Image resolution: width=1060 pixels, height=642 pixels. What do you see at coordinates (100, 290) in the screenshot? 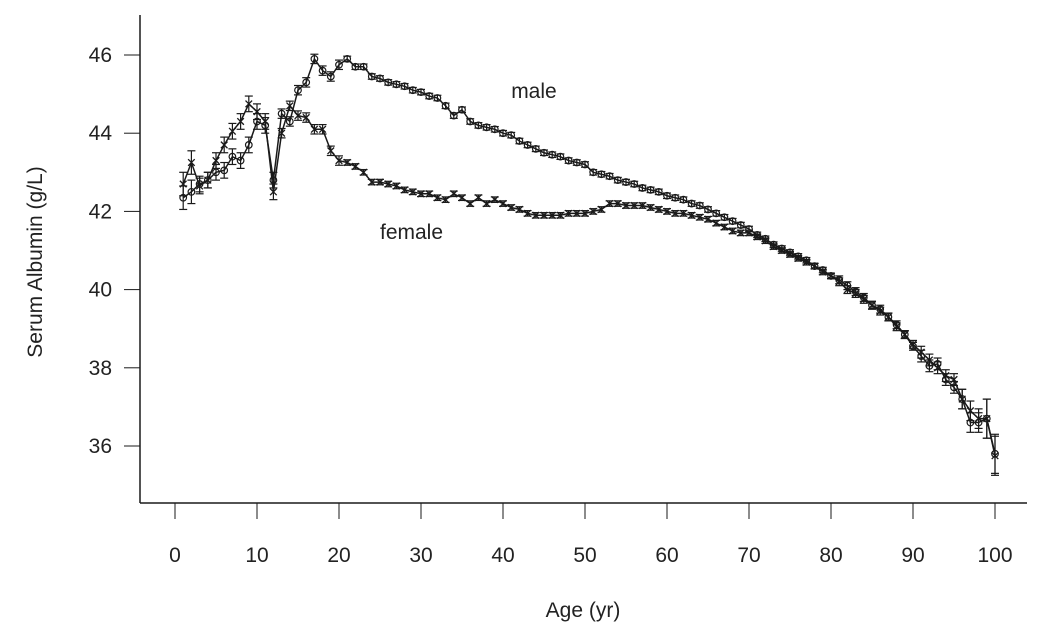
I see `y-tick-label: 40` at bounding box center [100, 290].